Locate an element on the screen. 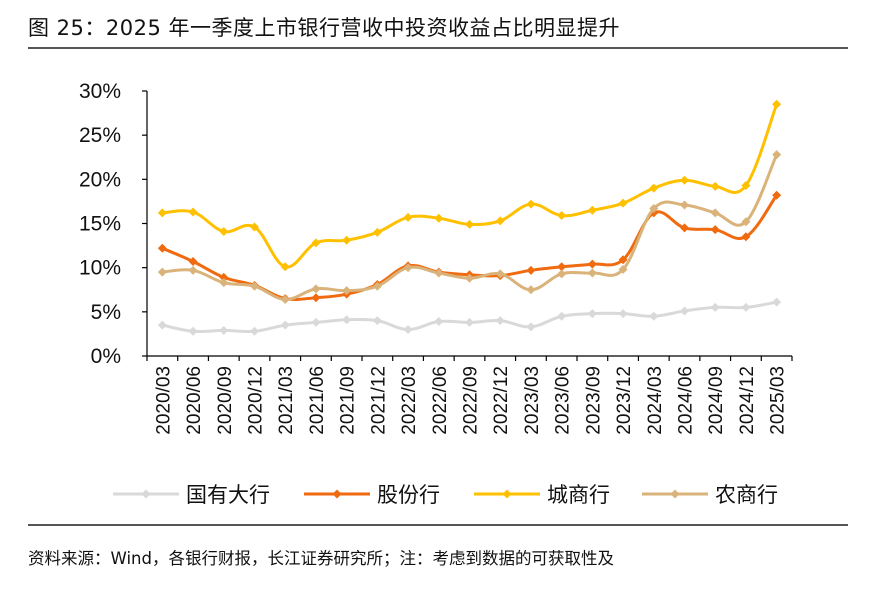  source-divider is located at coordinates (438, 525).